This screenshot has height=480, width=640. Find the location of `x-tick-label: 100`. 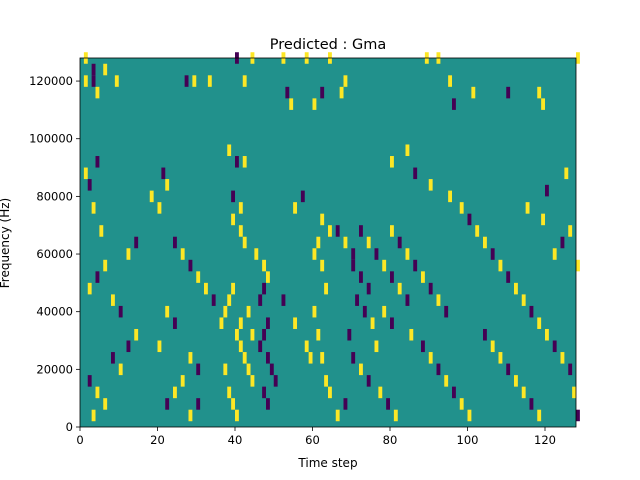

x-tick-label: 100 is located at coordinates (468, 440).